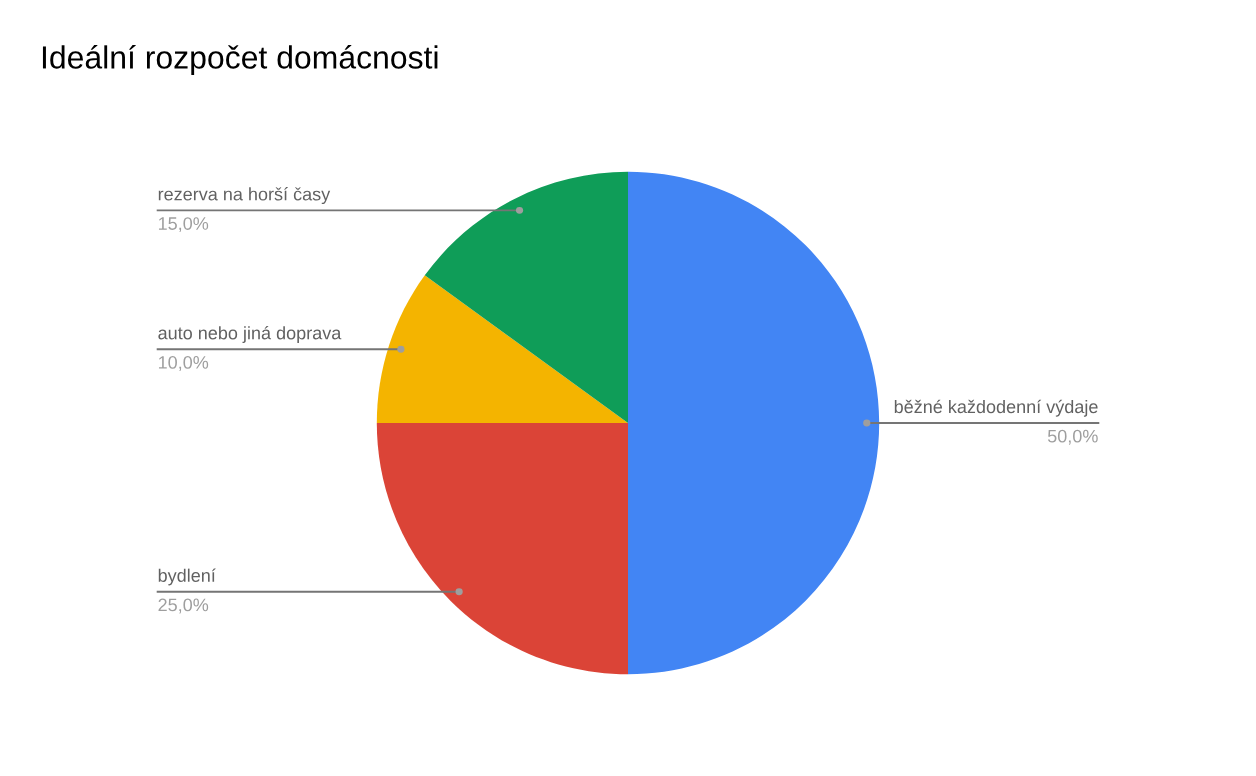 This screenshot has height=776, width=1256. Describe the element at coordinates (1072, 437) in the screenshot. I see `data-label: 50,0%` at that location.